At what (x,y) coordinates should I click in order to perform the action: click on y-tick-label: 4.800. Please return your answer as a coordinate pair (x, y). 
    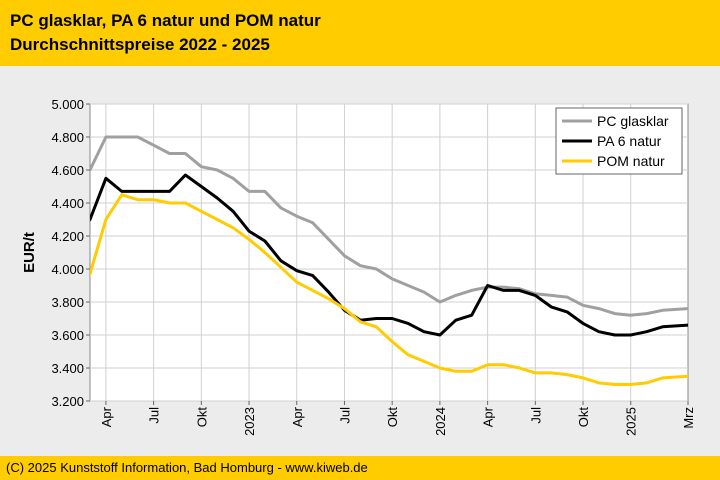
    Looking at the image, I should click on (67, 137).